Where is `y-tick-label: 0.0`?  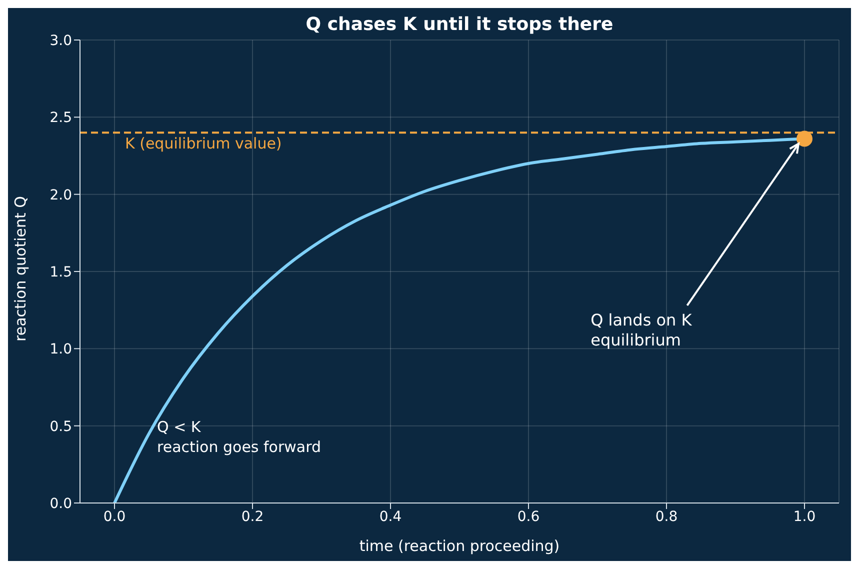 y-tick-label: 0.0 is located at coordinates (61, 504).